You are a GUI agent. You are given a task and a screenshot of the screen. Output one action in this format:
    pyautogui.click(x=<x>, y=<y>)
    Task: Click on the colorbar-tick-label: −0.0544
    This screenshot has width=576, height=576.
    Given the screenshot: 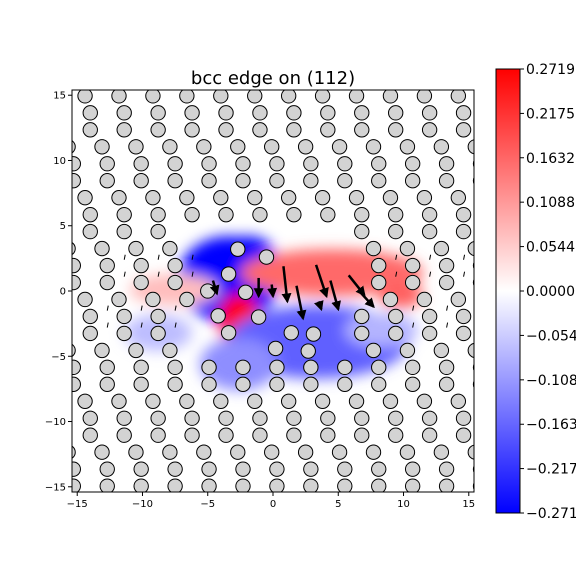 What is the action you would take?
    pyautogui.click(x=551, y=336)
    